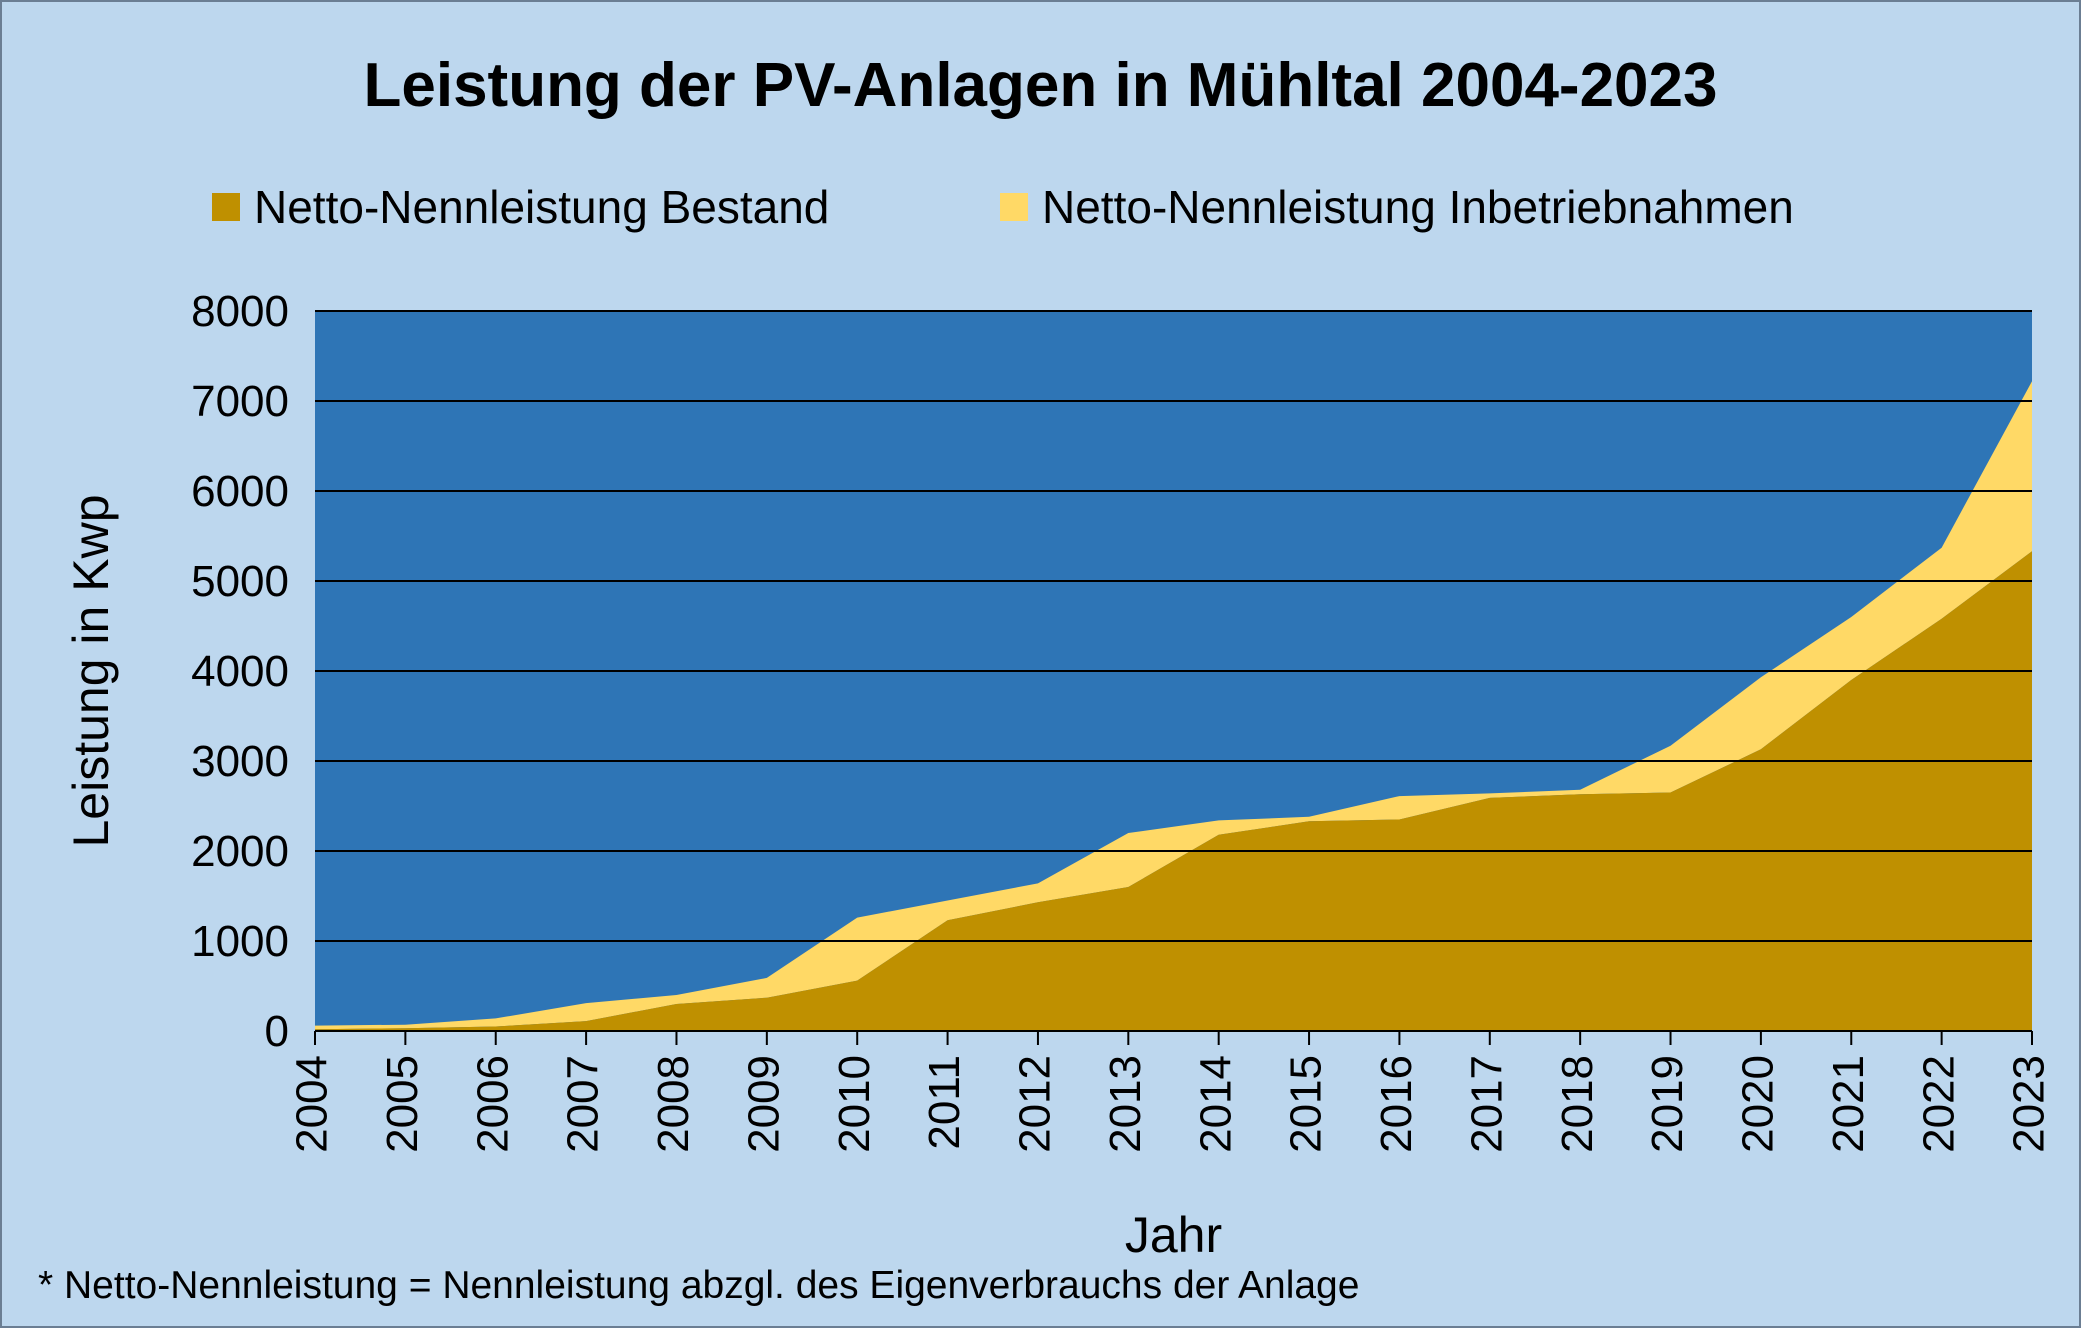 This screenshot has height=1328, width=2081. What do you see at coordinates (1577, 1104) in the screenshot?
I see `x-tick-label: 2018` at bounding box center [1577, 1104].